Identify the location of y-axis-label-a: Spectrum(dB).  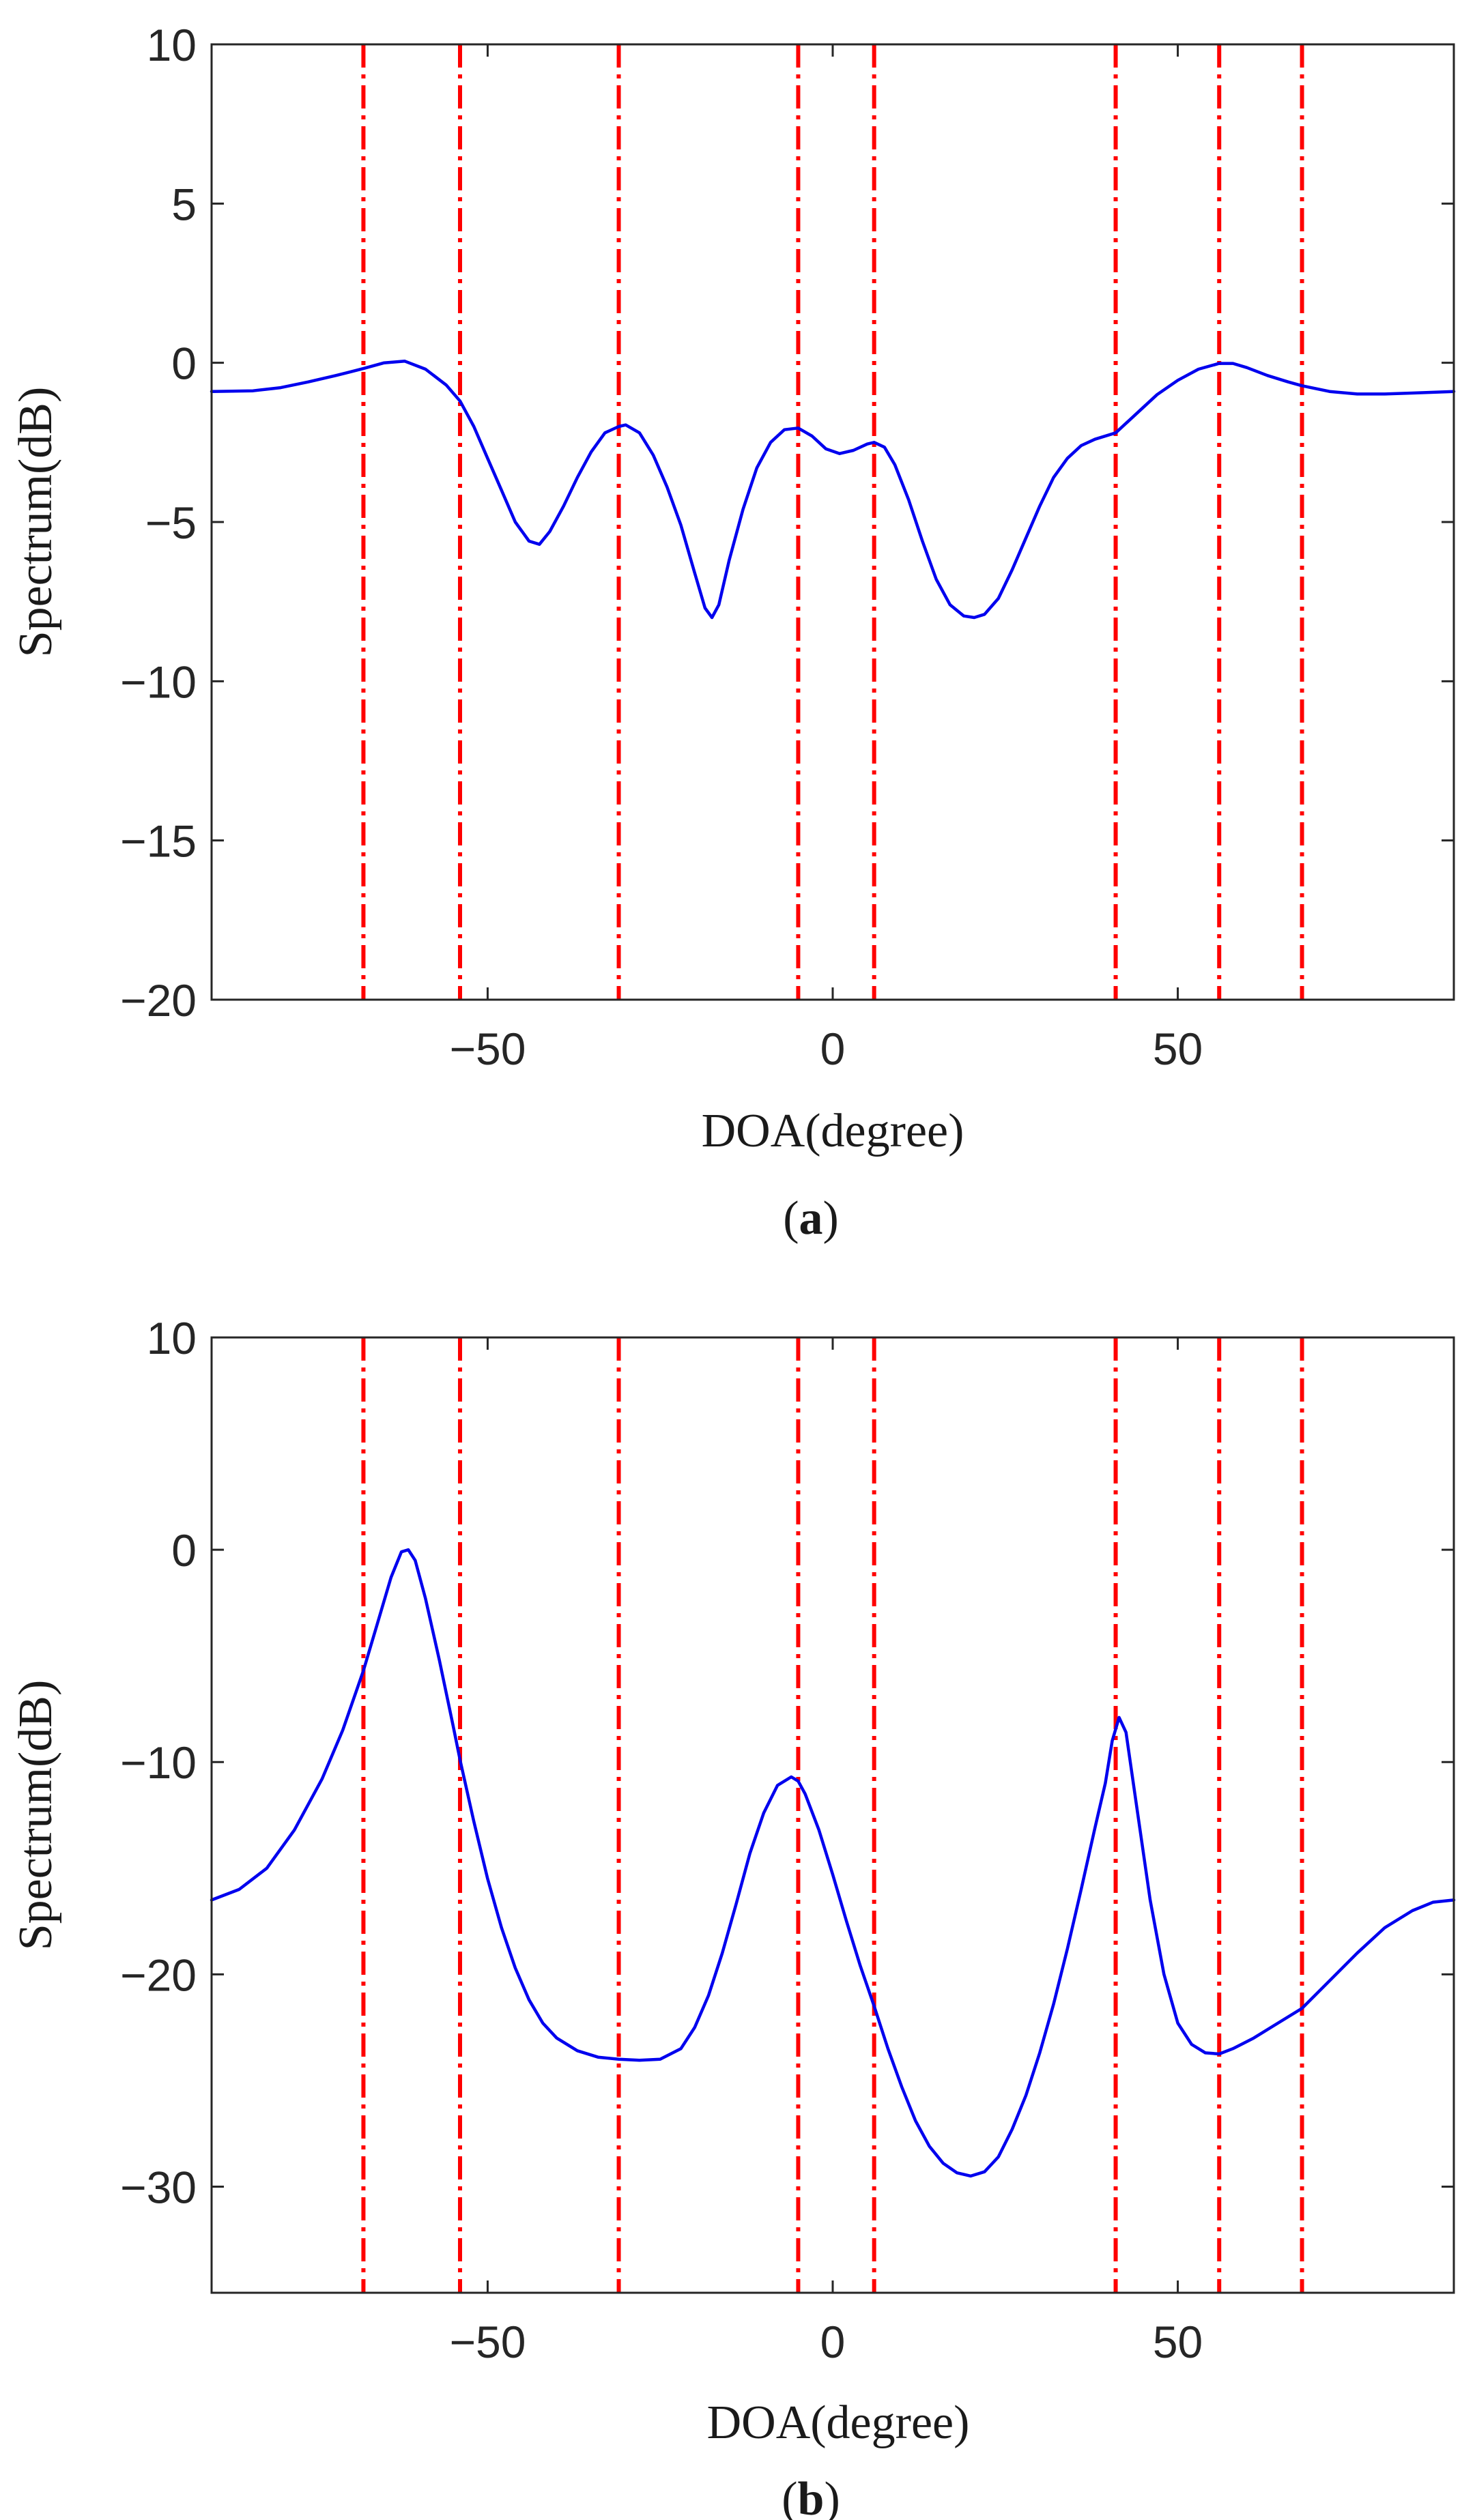
(36, 522).